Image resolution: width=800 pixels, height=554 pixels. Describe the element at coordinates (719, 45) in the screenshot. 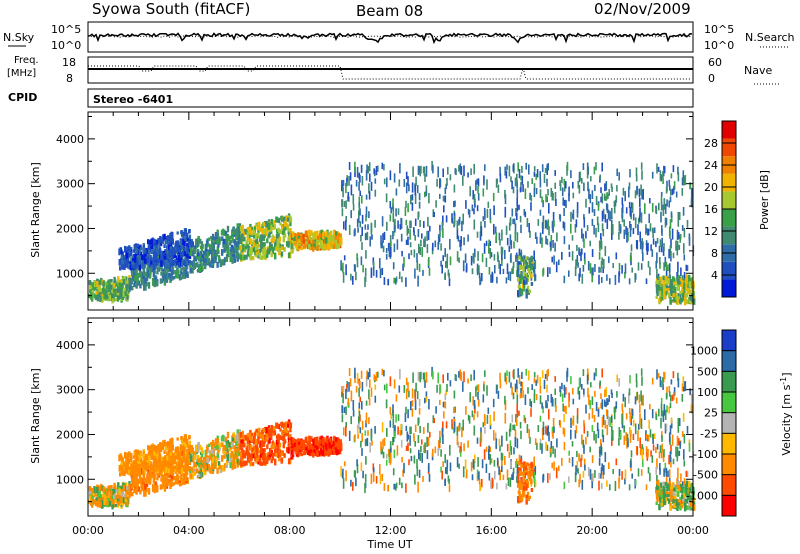

I see `noise-tick-bottom-right: 10^0` at that location.